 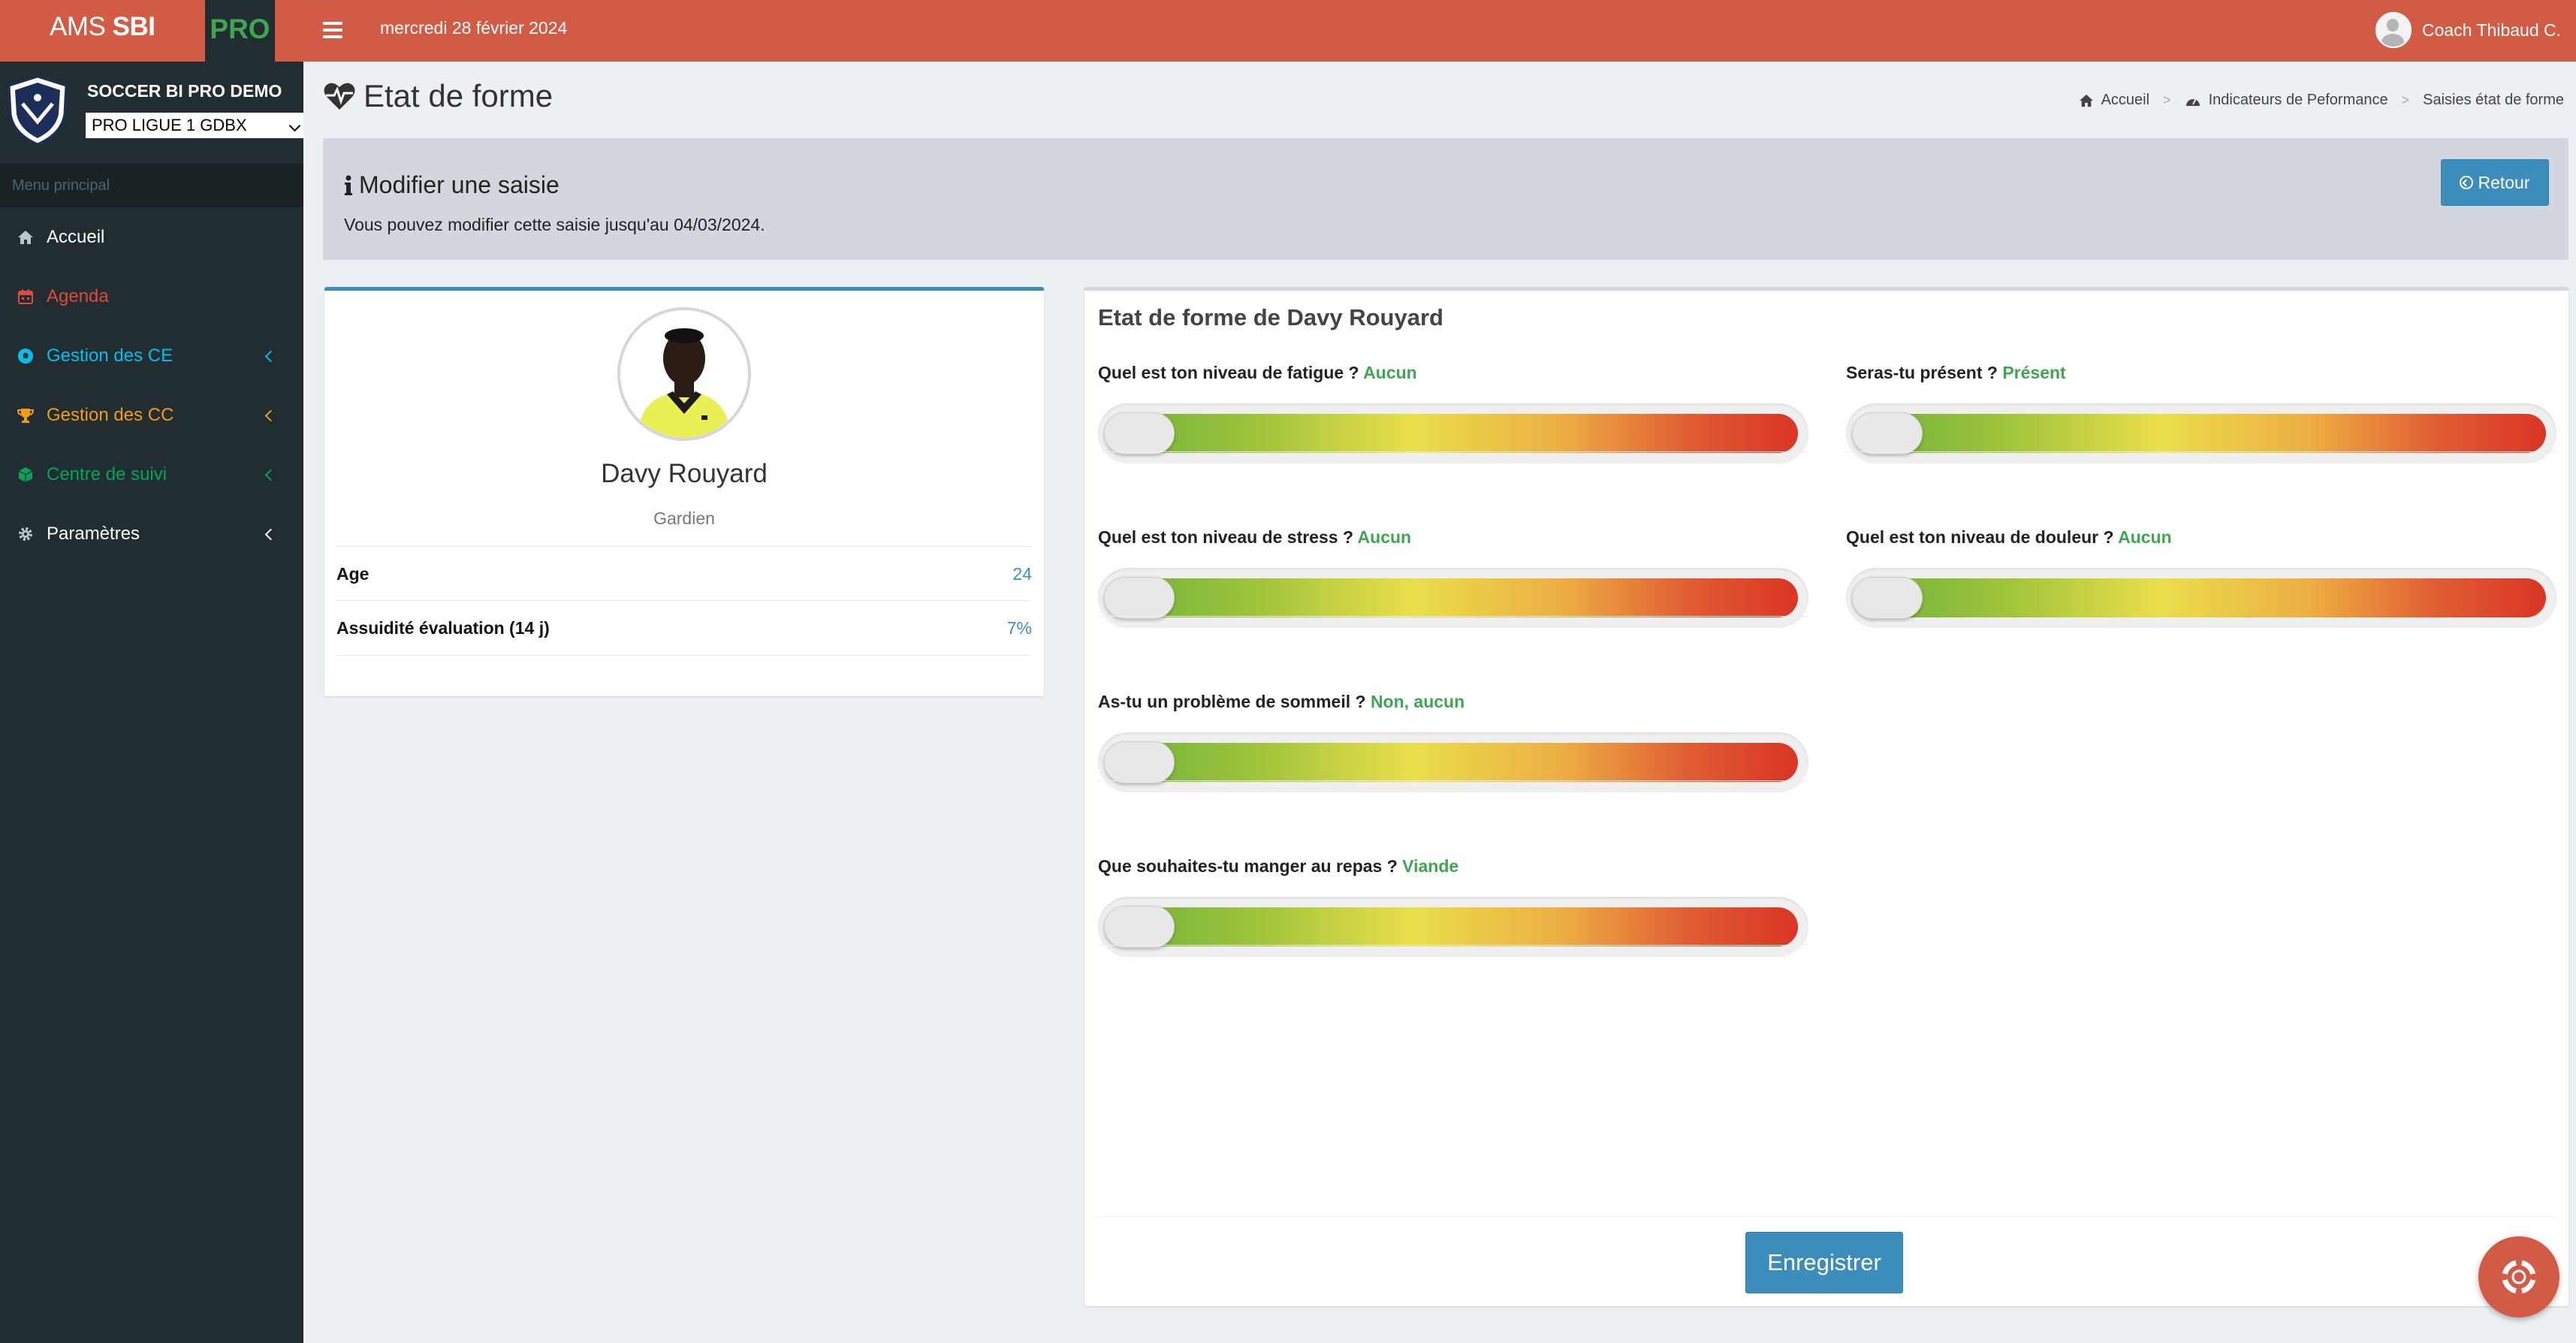 I want to click on help-button, so click(x=2518, y=1276).